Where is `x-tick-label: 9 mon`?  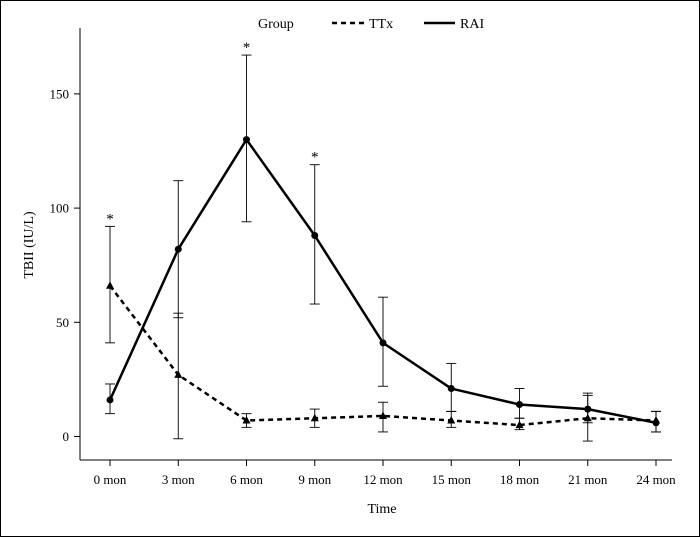 x-tick-label: 9 mon is located at coordinates (314, 479).